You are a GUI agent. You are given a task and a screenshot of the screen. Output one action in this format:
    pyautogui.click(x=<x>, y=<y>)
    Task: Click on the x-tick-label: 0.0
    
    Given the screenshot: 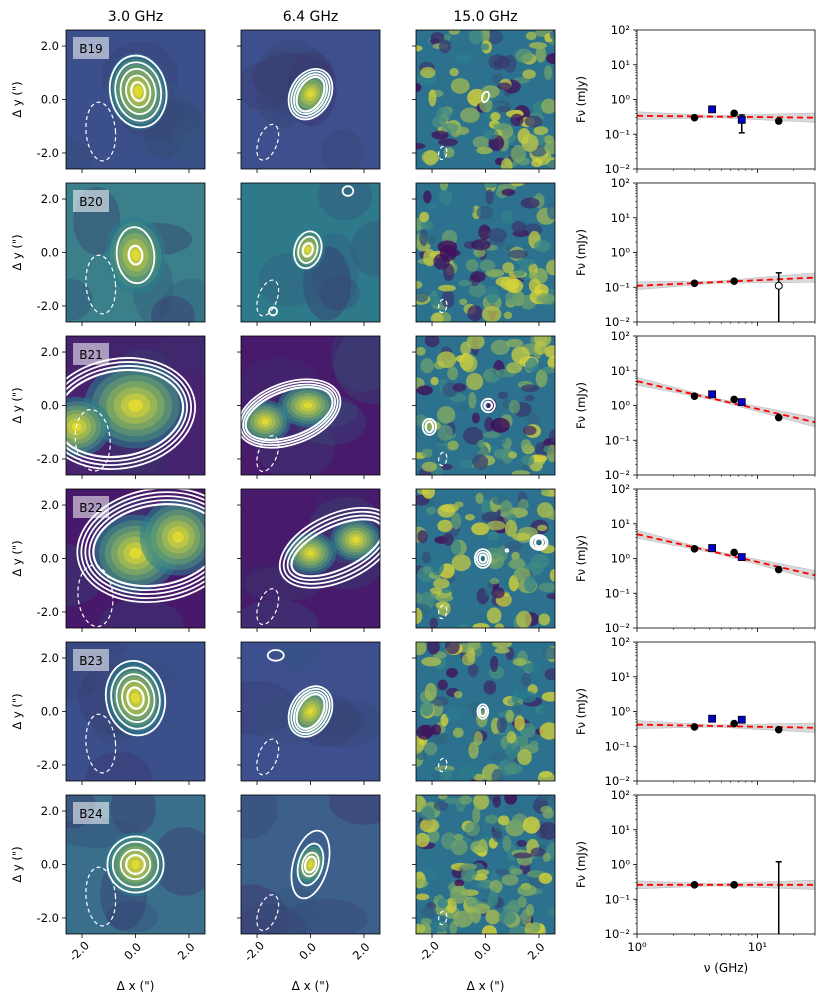 What is the action you would take?
    pyautogui.click(x=482, y=951)
    